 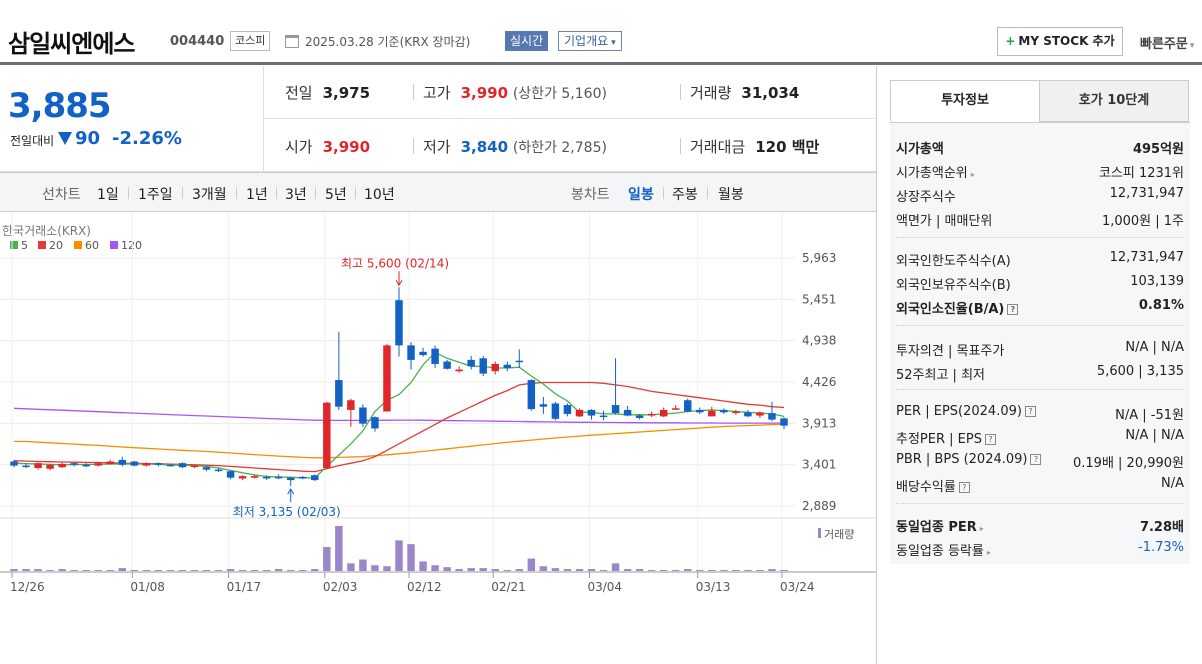 What do you see at coordinates (114, 245) in the screenshot?
I see `legend-swatch` at bounding box center [114, 245].